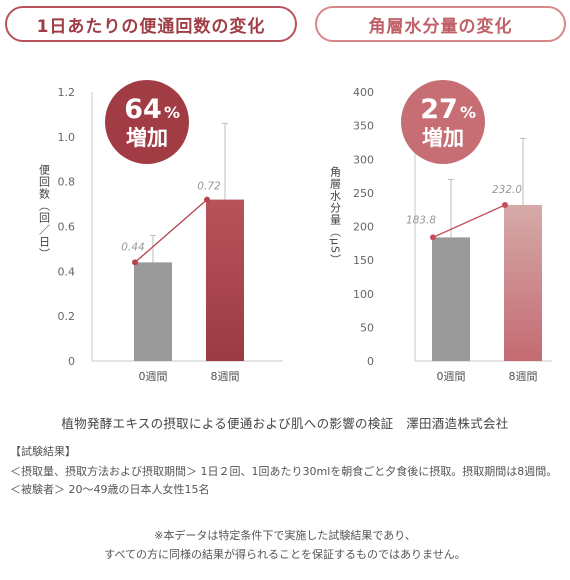 The width and height of the screenshot is (570, 580). What do you see at coordinates (421, 220) in the screenshot?
I see `moisture-value-label-0: 183.8` at bounding box center [421, 220].